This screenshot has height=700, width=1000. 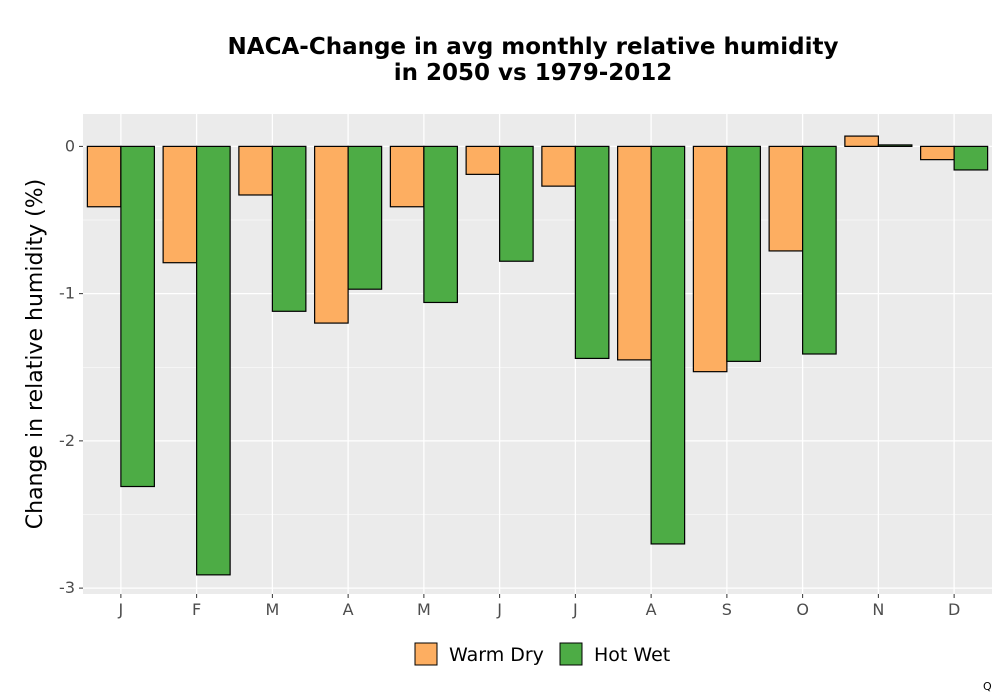 What do you see at coordinates (196, 609) in the screenshot?
I see `x-tick-label: F` at bounding box center [196, 609].